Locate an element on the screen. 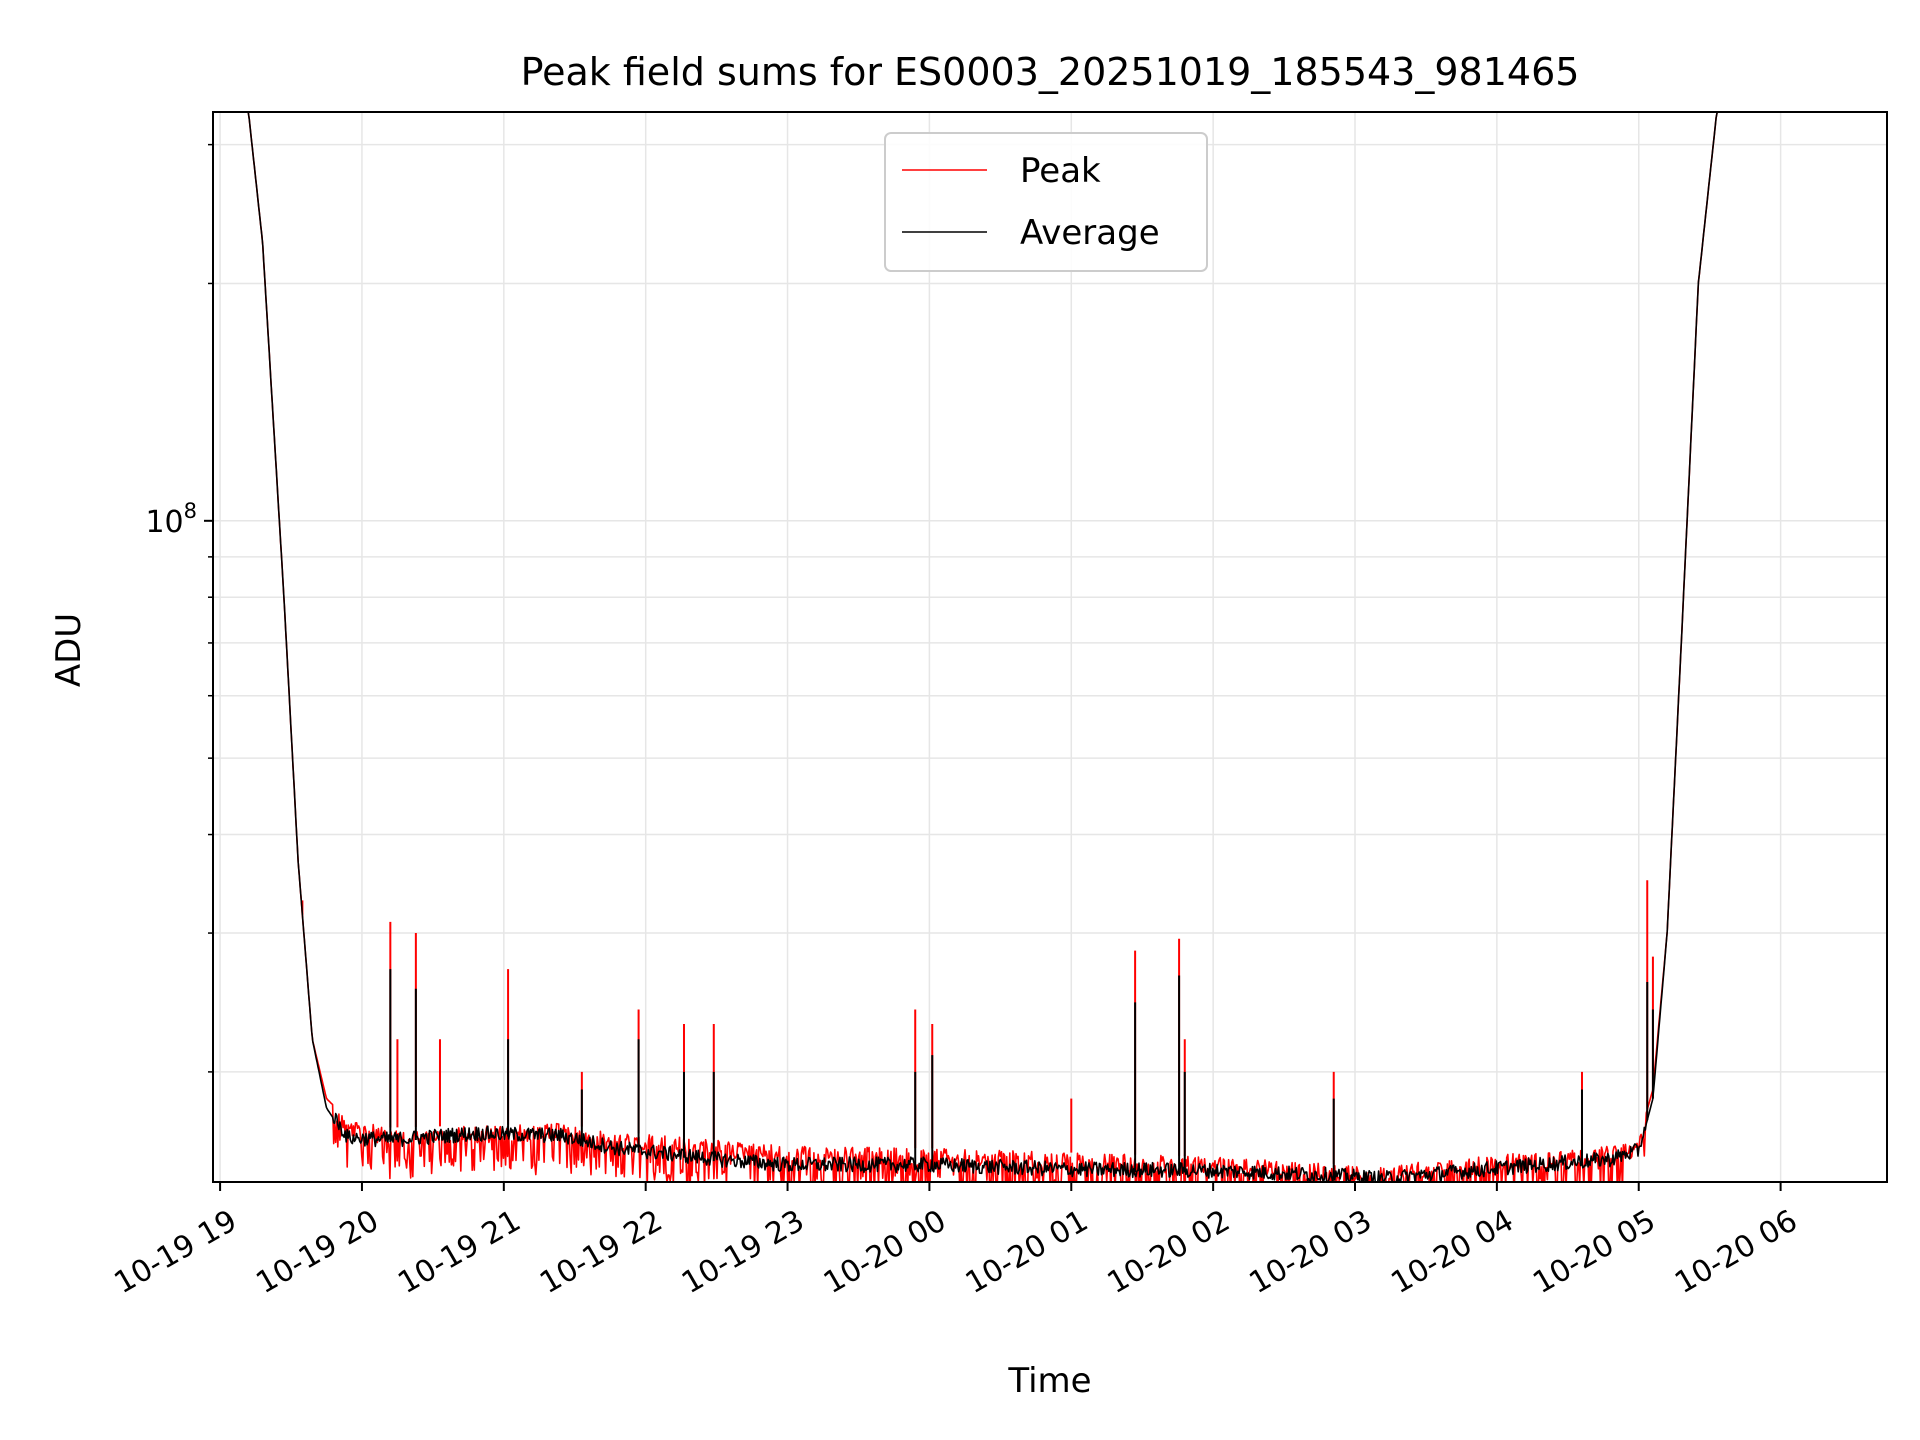  y-tick-label: 108 is located at coordinates (171, 519).